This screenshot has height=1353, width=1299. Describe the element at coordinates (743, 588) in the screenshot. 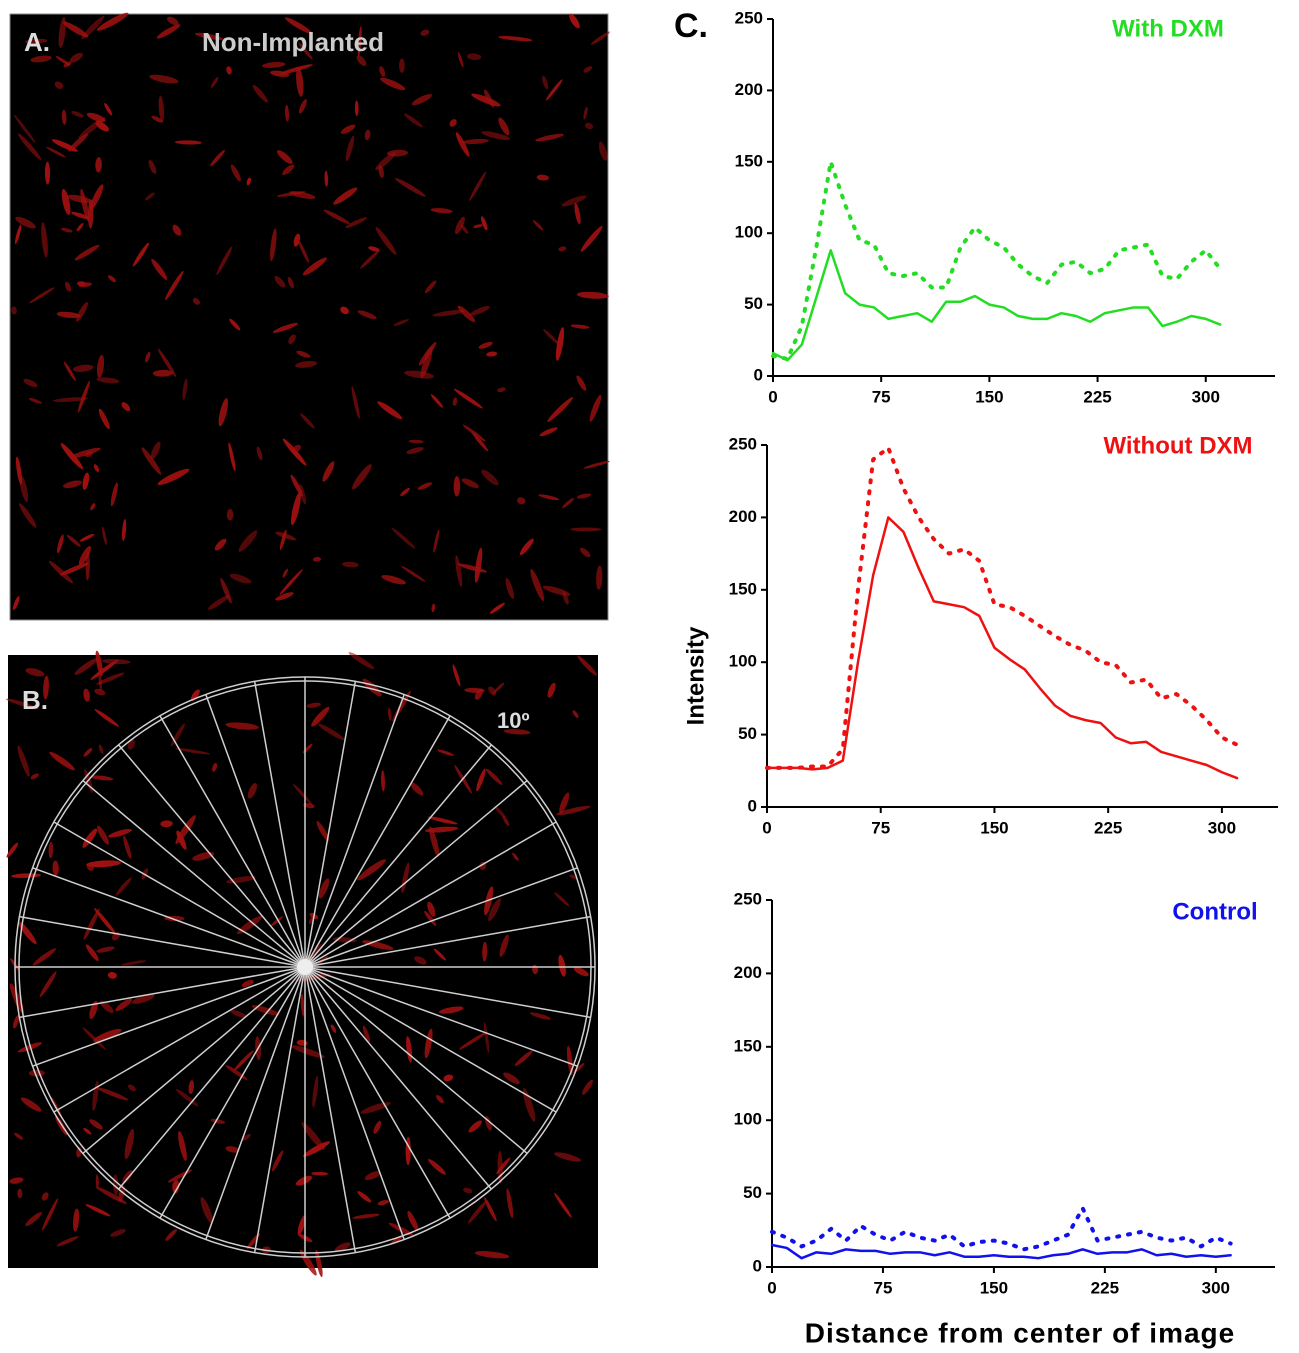

I see `y-tick-label: 150` at that location.